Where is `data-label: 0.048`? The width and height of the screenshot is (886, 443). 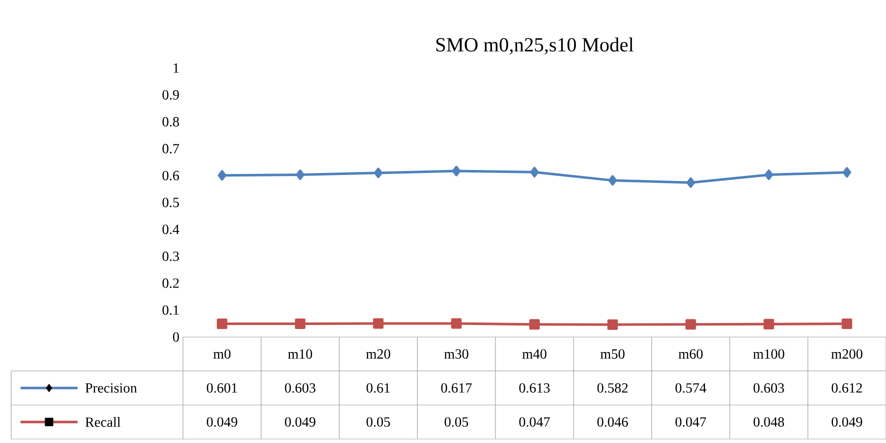 data-label: 0.048 is located at coordinates (769, 422).